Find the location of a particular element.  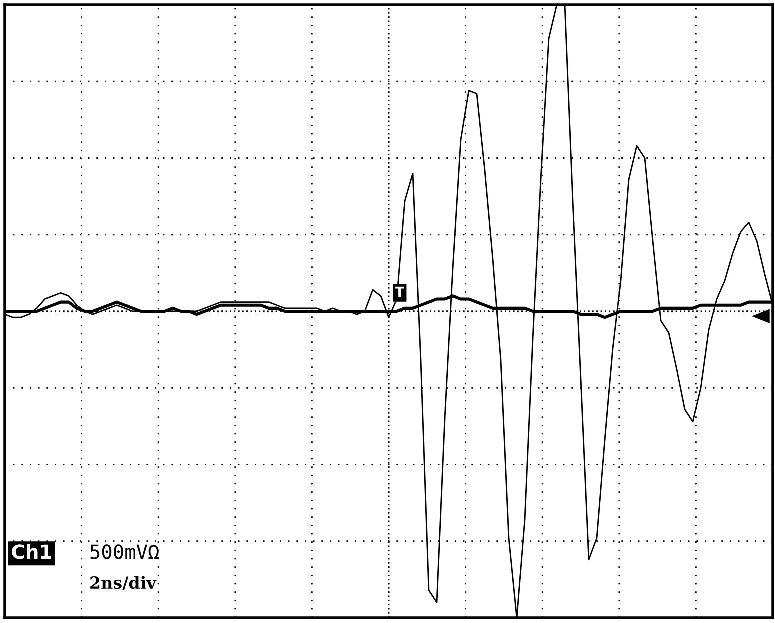

annotation: 500mVΩ is located at coordinates (125, 552).